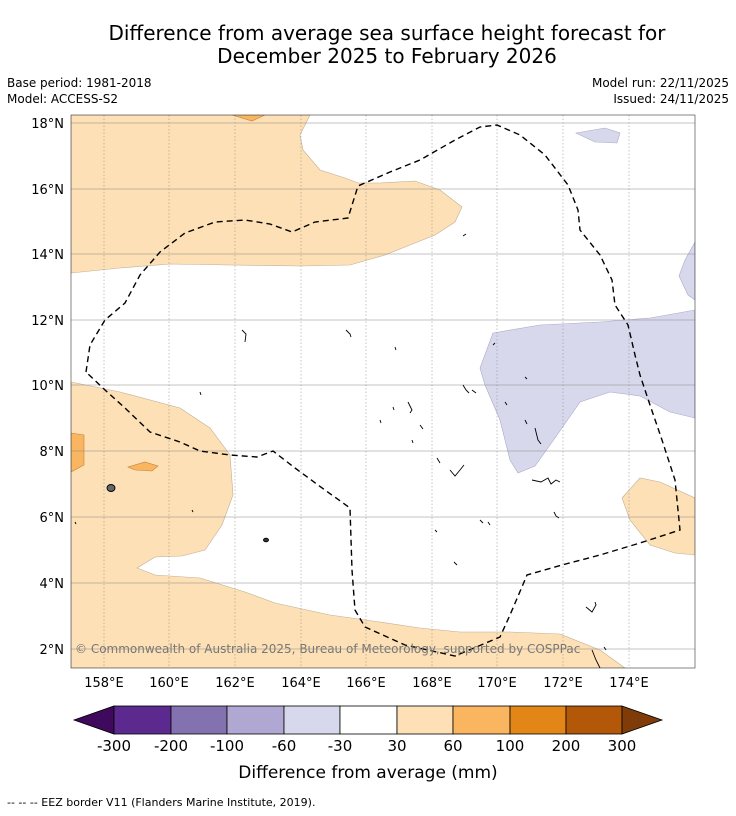  I want to click on lon-label: 172°E, so click(563, 683).